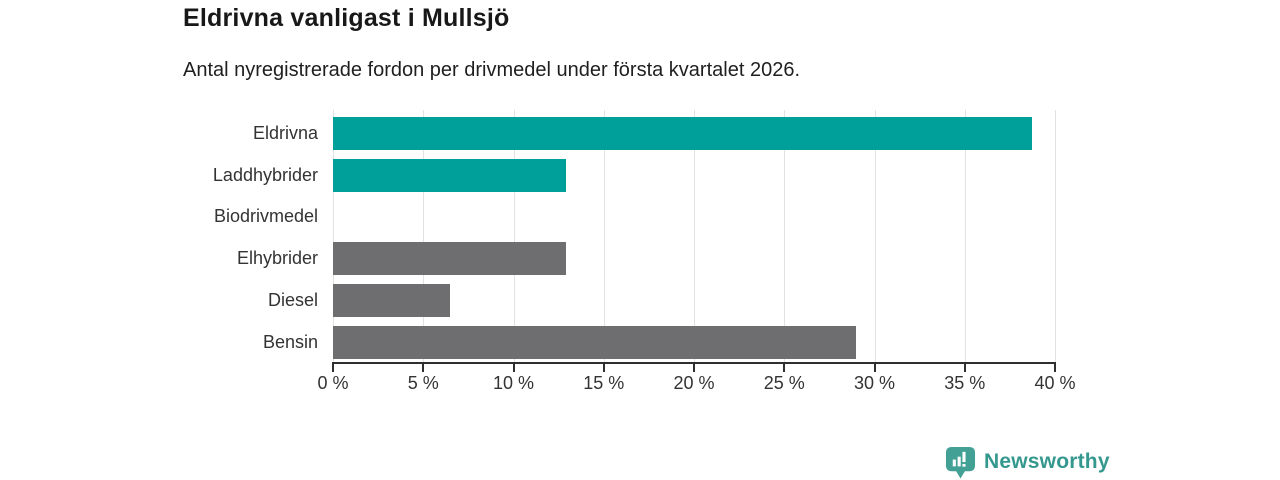 The width and height of the screenshot is (1280, 480). What do you see at coordinates (960, 462) in the screenshot?
I see `newsworthy-logo-icon` at bounding box center [960, 462].